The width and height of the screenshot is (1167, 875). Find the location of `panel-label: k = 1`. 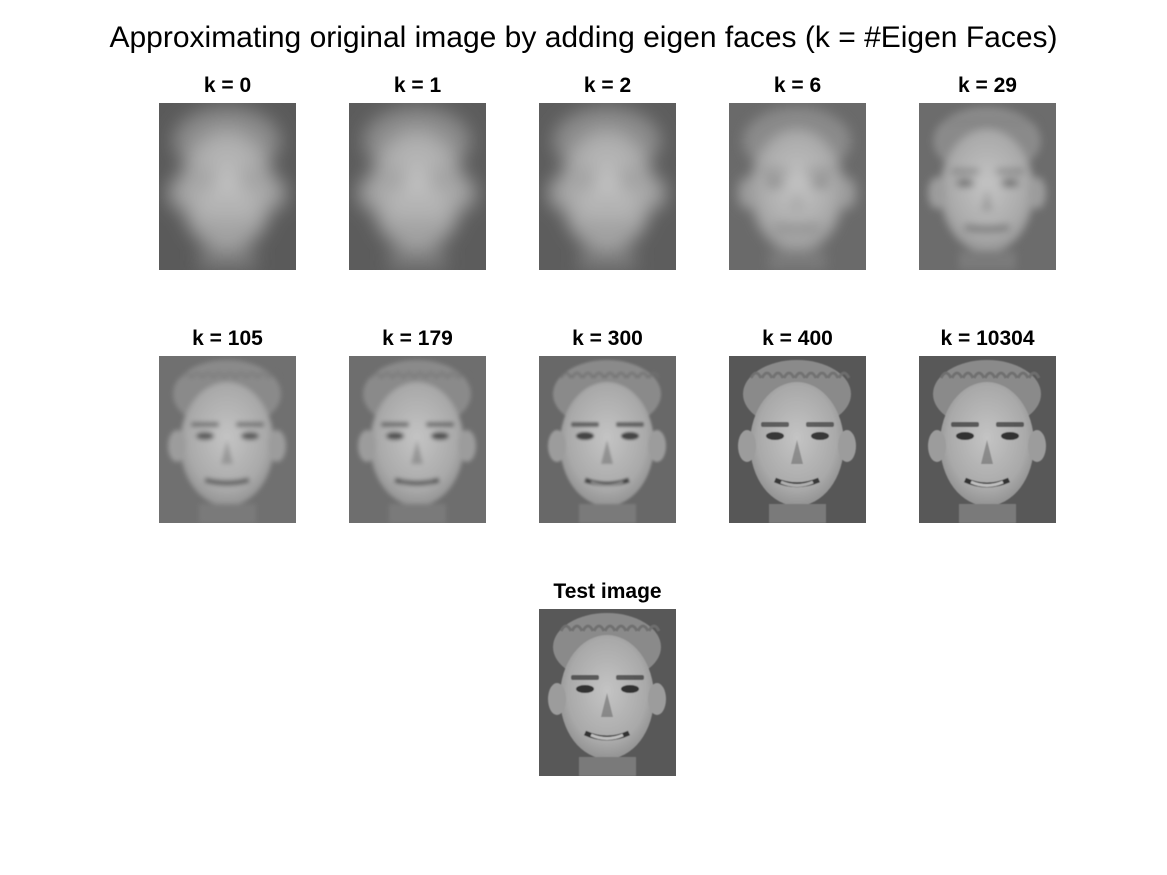

panel-label: k = 1 is located at coordinates (417, 85).